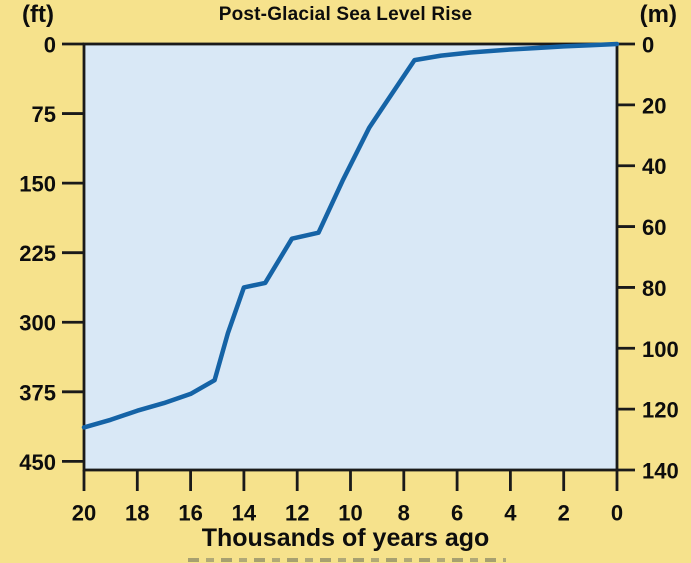  Describe the element at coordinates (658, 14) in the screenshot. I see `right-axis-unit: (m)` at that location.